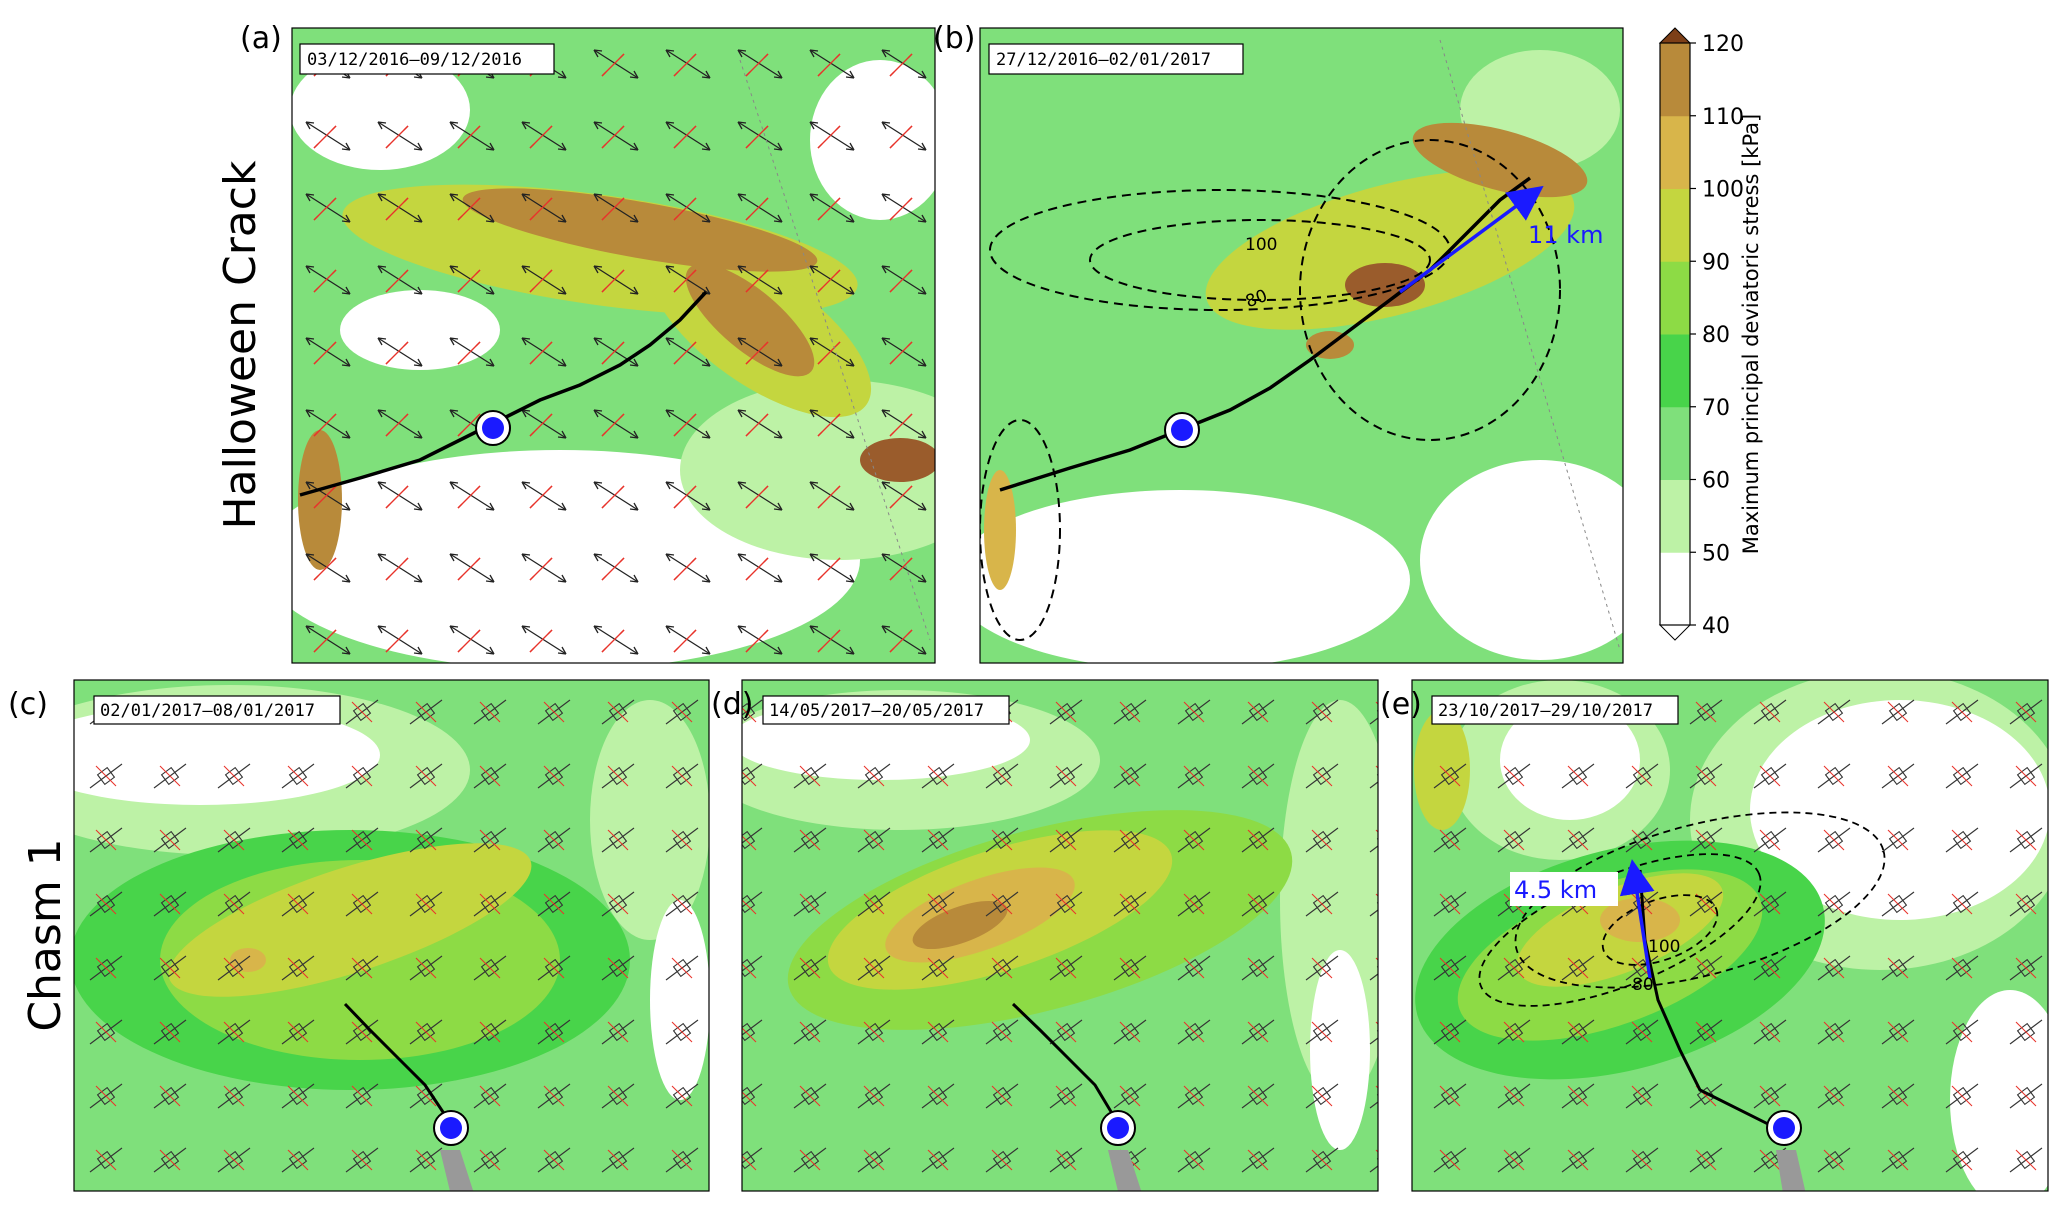  Describe the element at coordinates (45, 934) in the screenshot. I see `row-label-chasm-1: Chasm 1` at that location.